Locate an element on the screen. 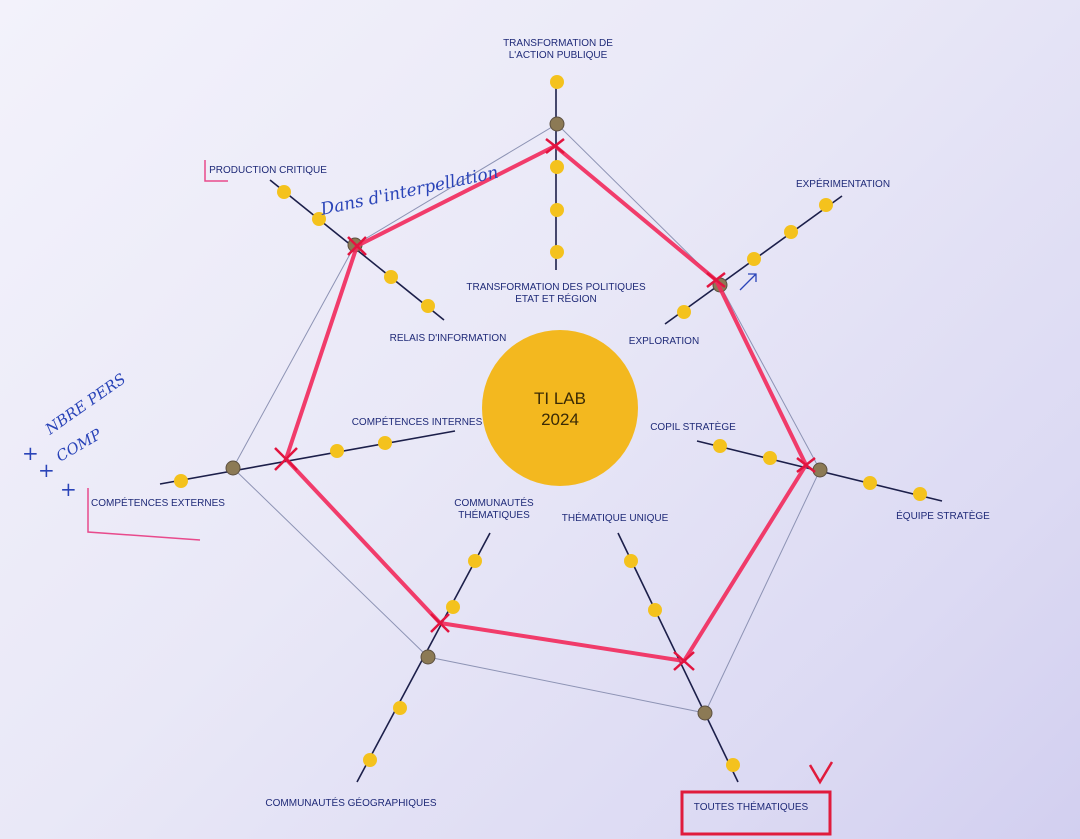 This screenshot has width=1080, height=839. inner-label-exploration: EXPLORATION is located at coordinates (664, 341).